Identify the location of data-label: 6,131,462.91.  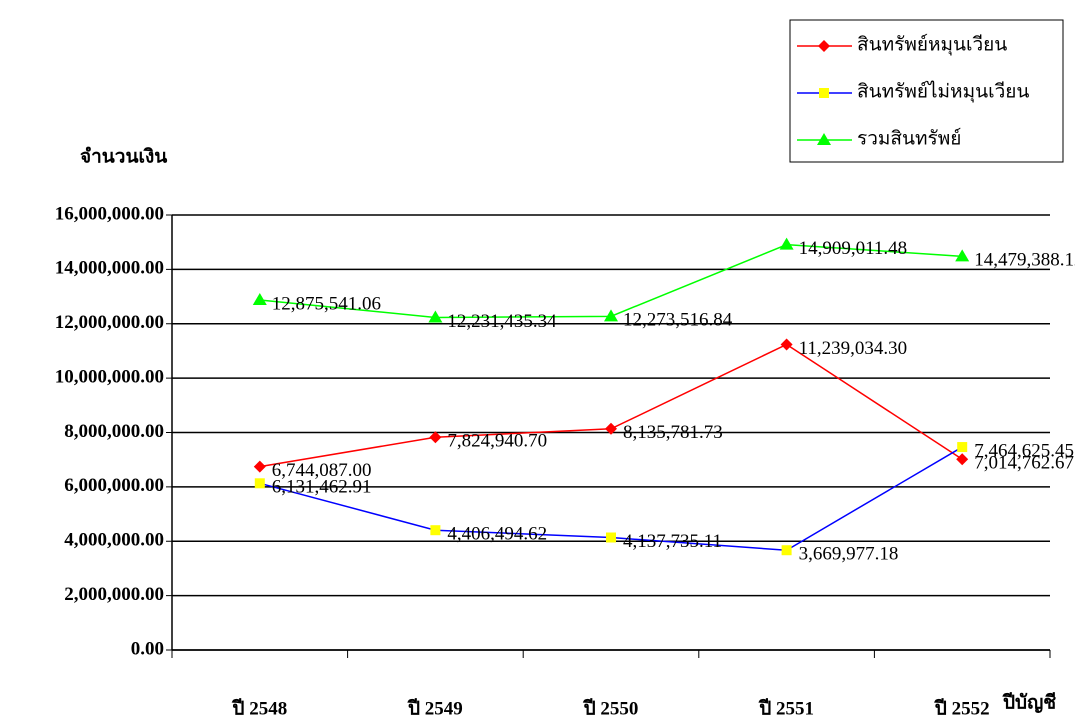
(322, 487).